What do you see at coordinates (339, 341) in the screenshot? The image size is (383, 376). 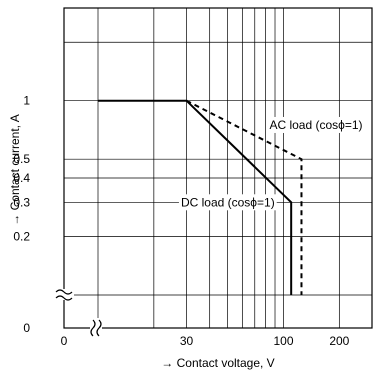 I see `x-tick-label: 200` at bounding box center [339, 341].